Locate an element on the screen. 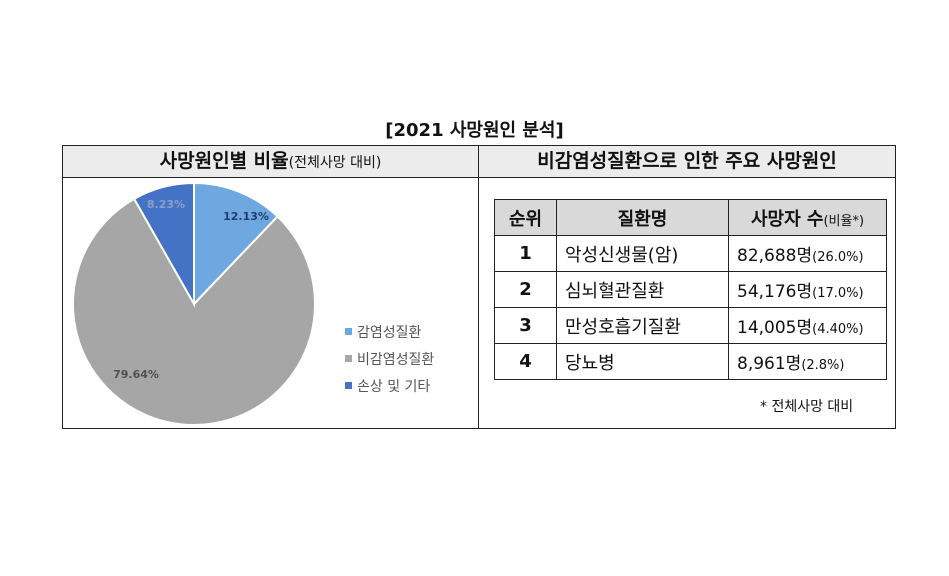 The width and height of the screenshot is (949, 576). pie-label-noninfectious: 79.64% is located at coordinates (136, 374).